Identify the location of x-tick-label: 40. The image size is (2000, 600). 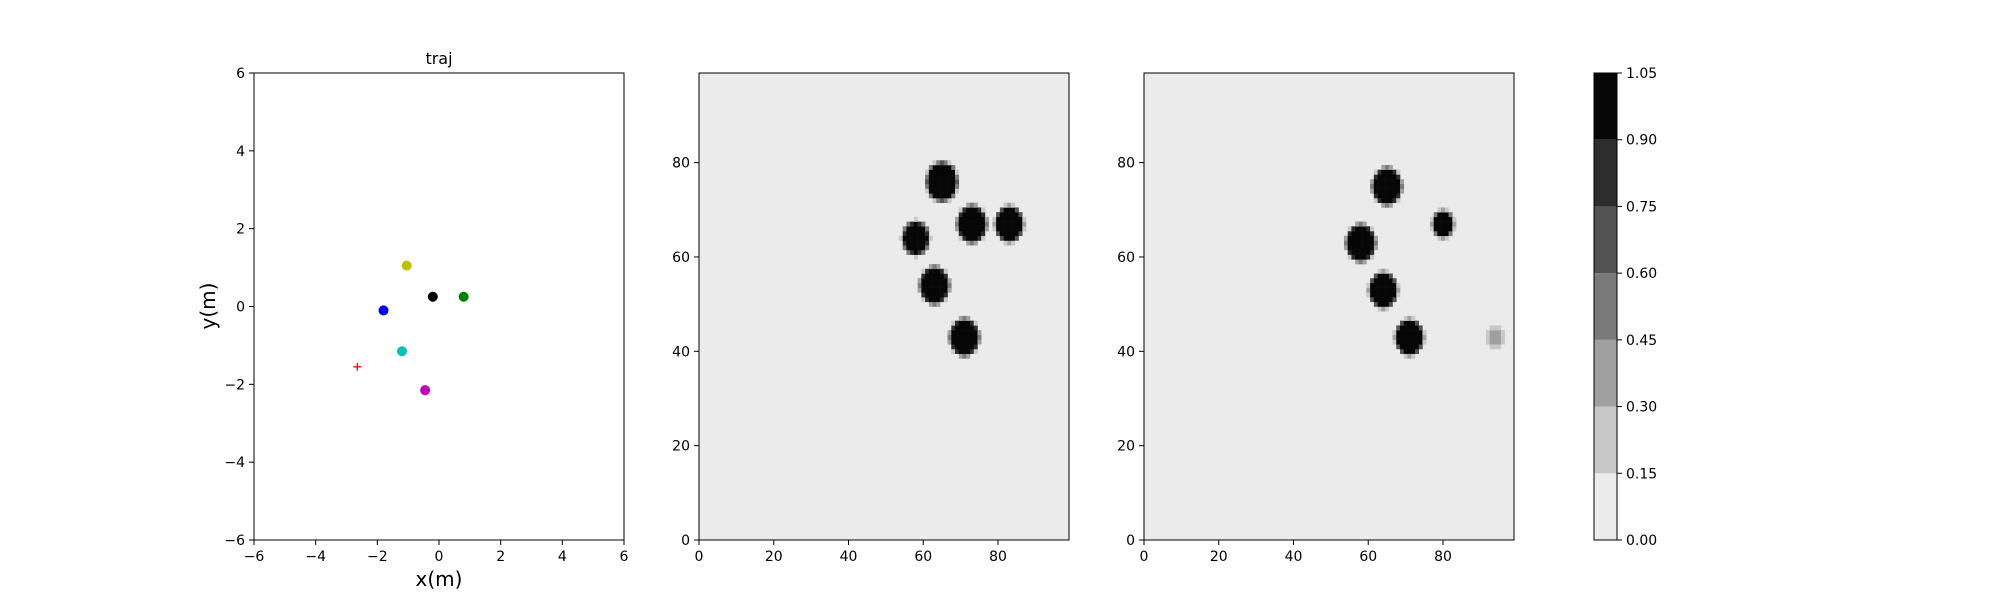
(1294, 557).